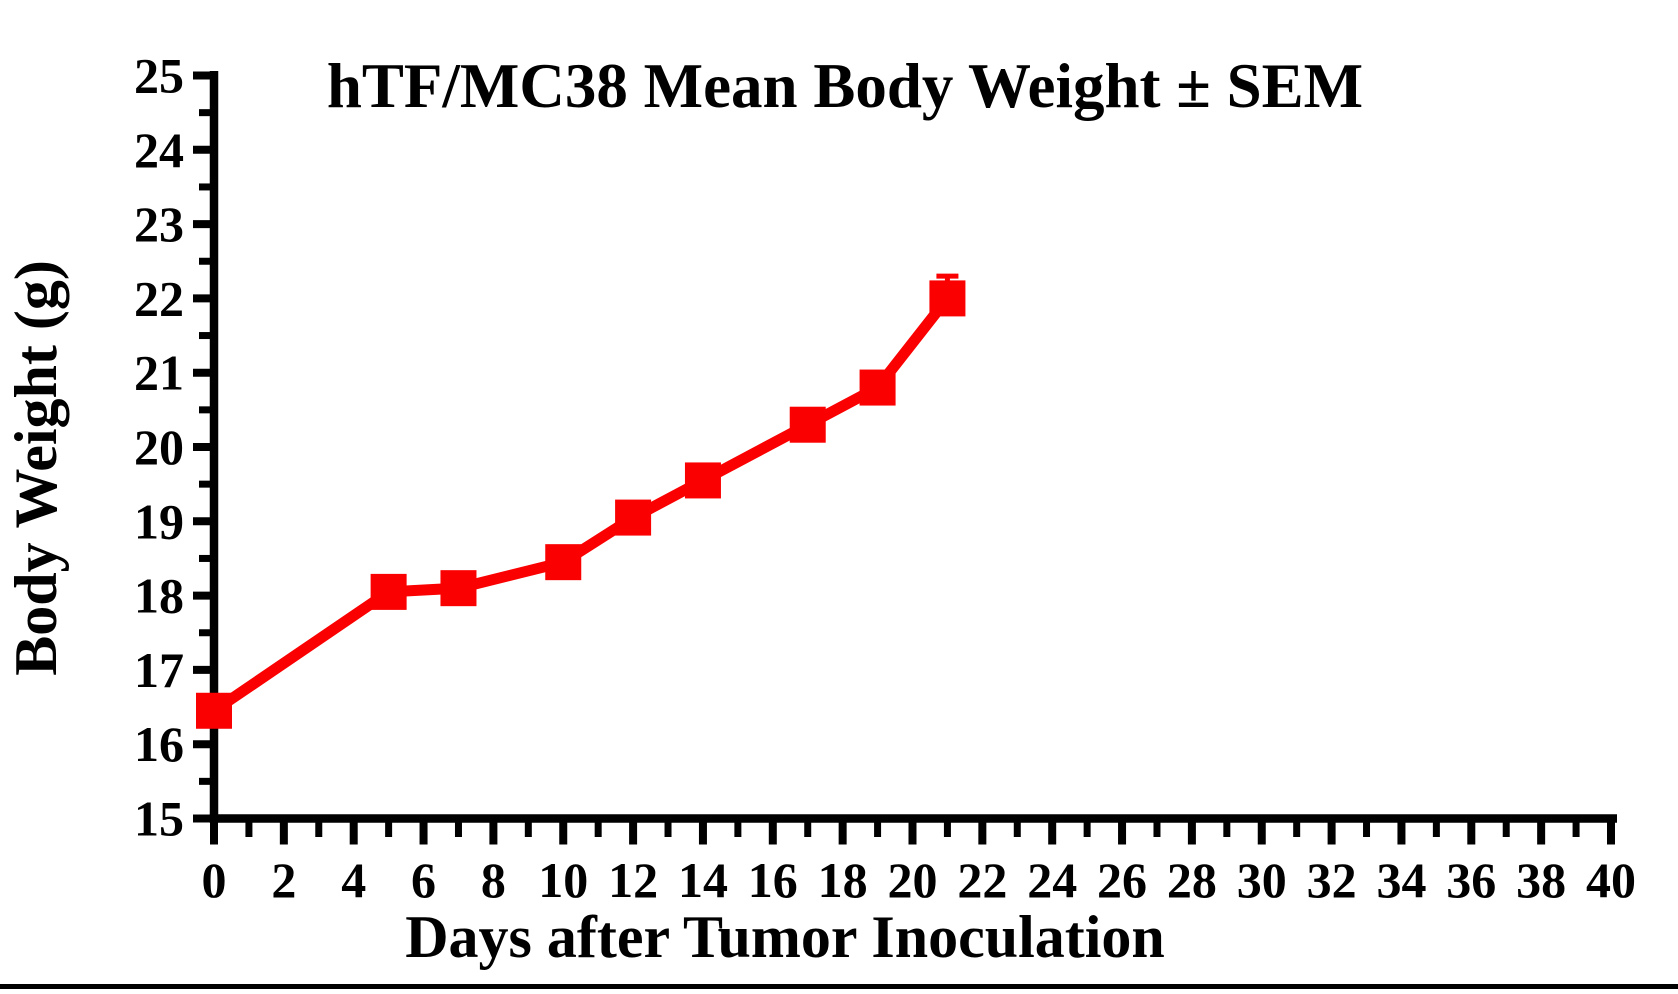 This screenshot has height=994, width=1678. What do you see at coordinates (1541, 880) in the screenshot?
I see `x-tick-label: 38` at bounding box center [1541, 880].